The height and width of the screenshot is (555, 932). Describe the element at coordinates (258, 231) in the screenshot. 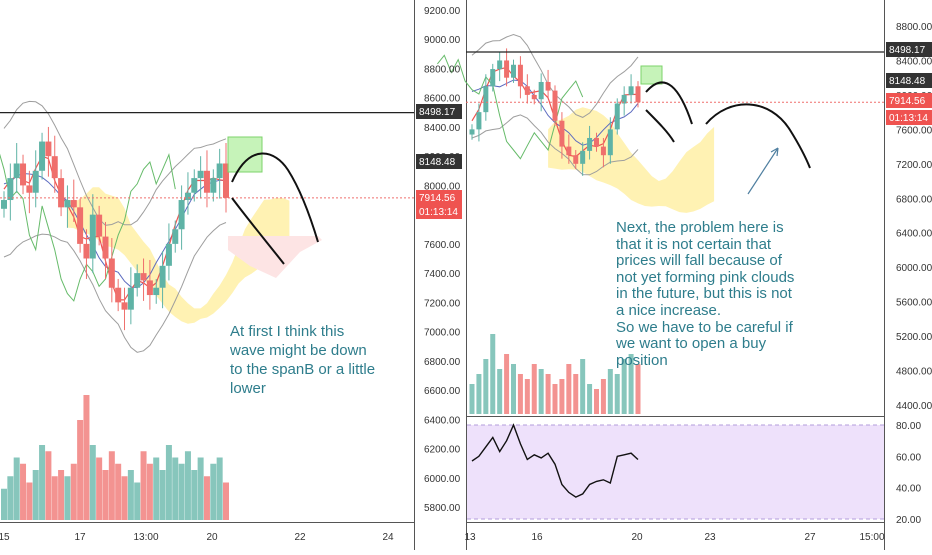

I see `left-drop-line` at that location.